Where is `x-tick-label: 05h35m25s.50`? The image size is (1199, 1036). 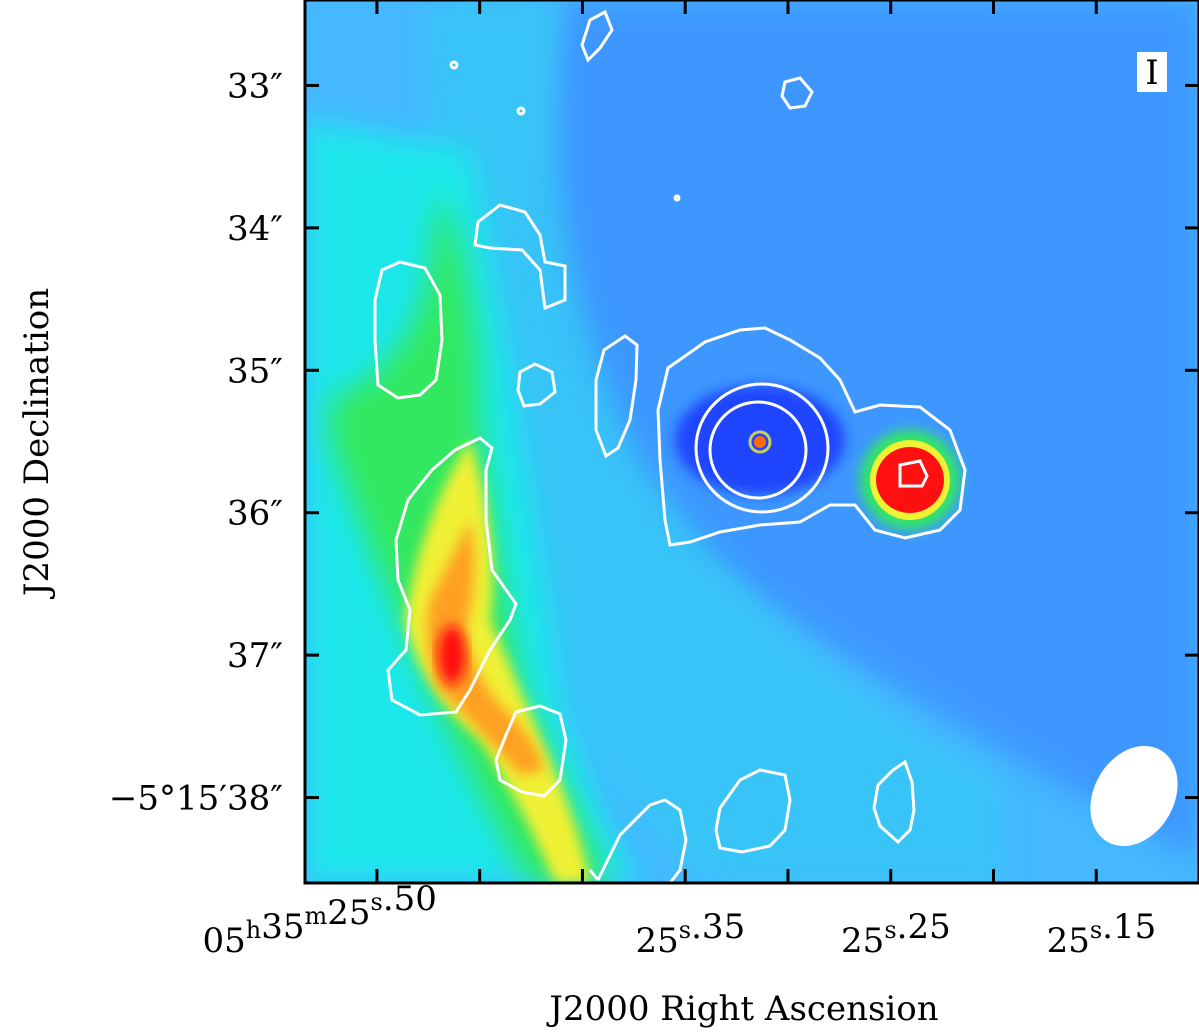
x-tick-label: 05h35m25s.50 is located at coordinates (319, 920).